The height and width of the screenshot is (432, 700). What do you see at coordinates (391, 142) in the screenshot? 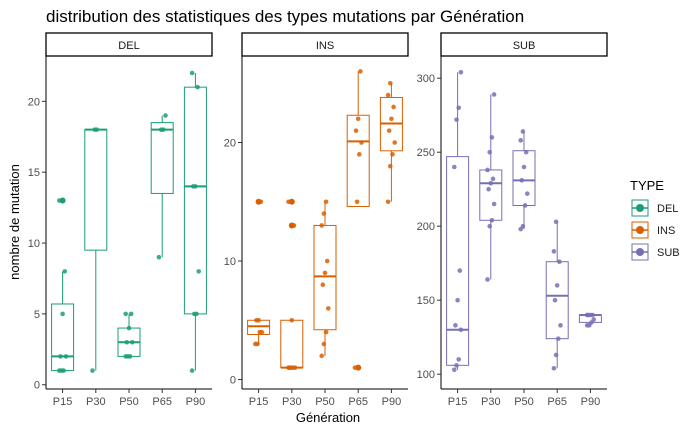
I see `box-ins-p90` at bounding box center [391, 142].